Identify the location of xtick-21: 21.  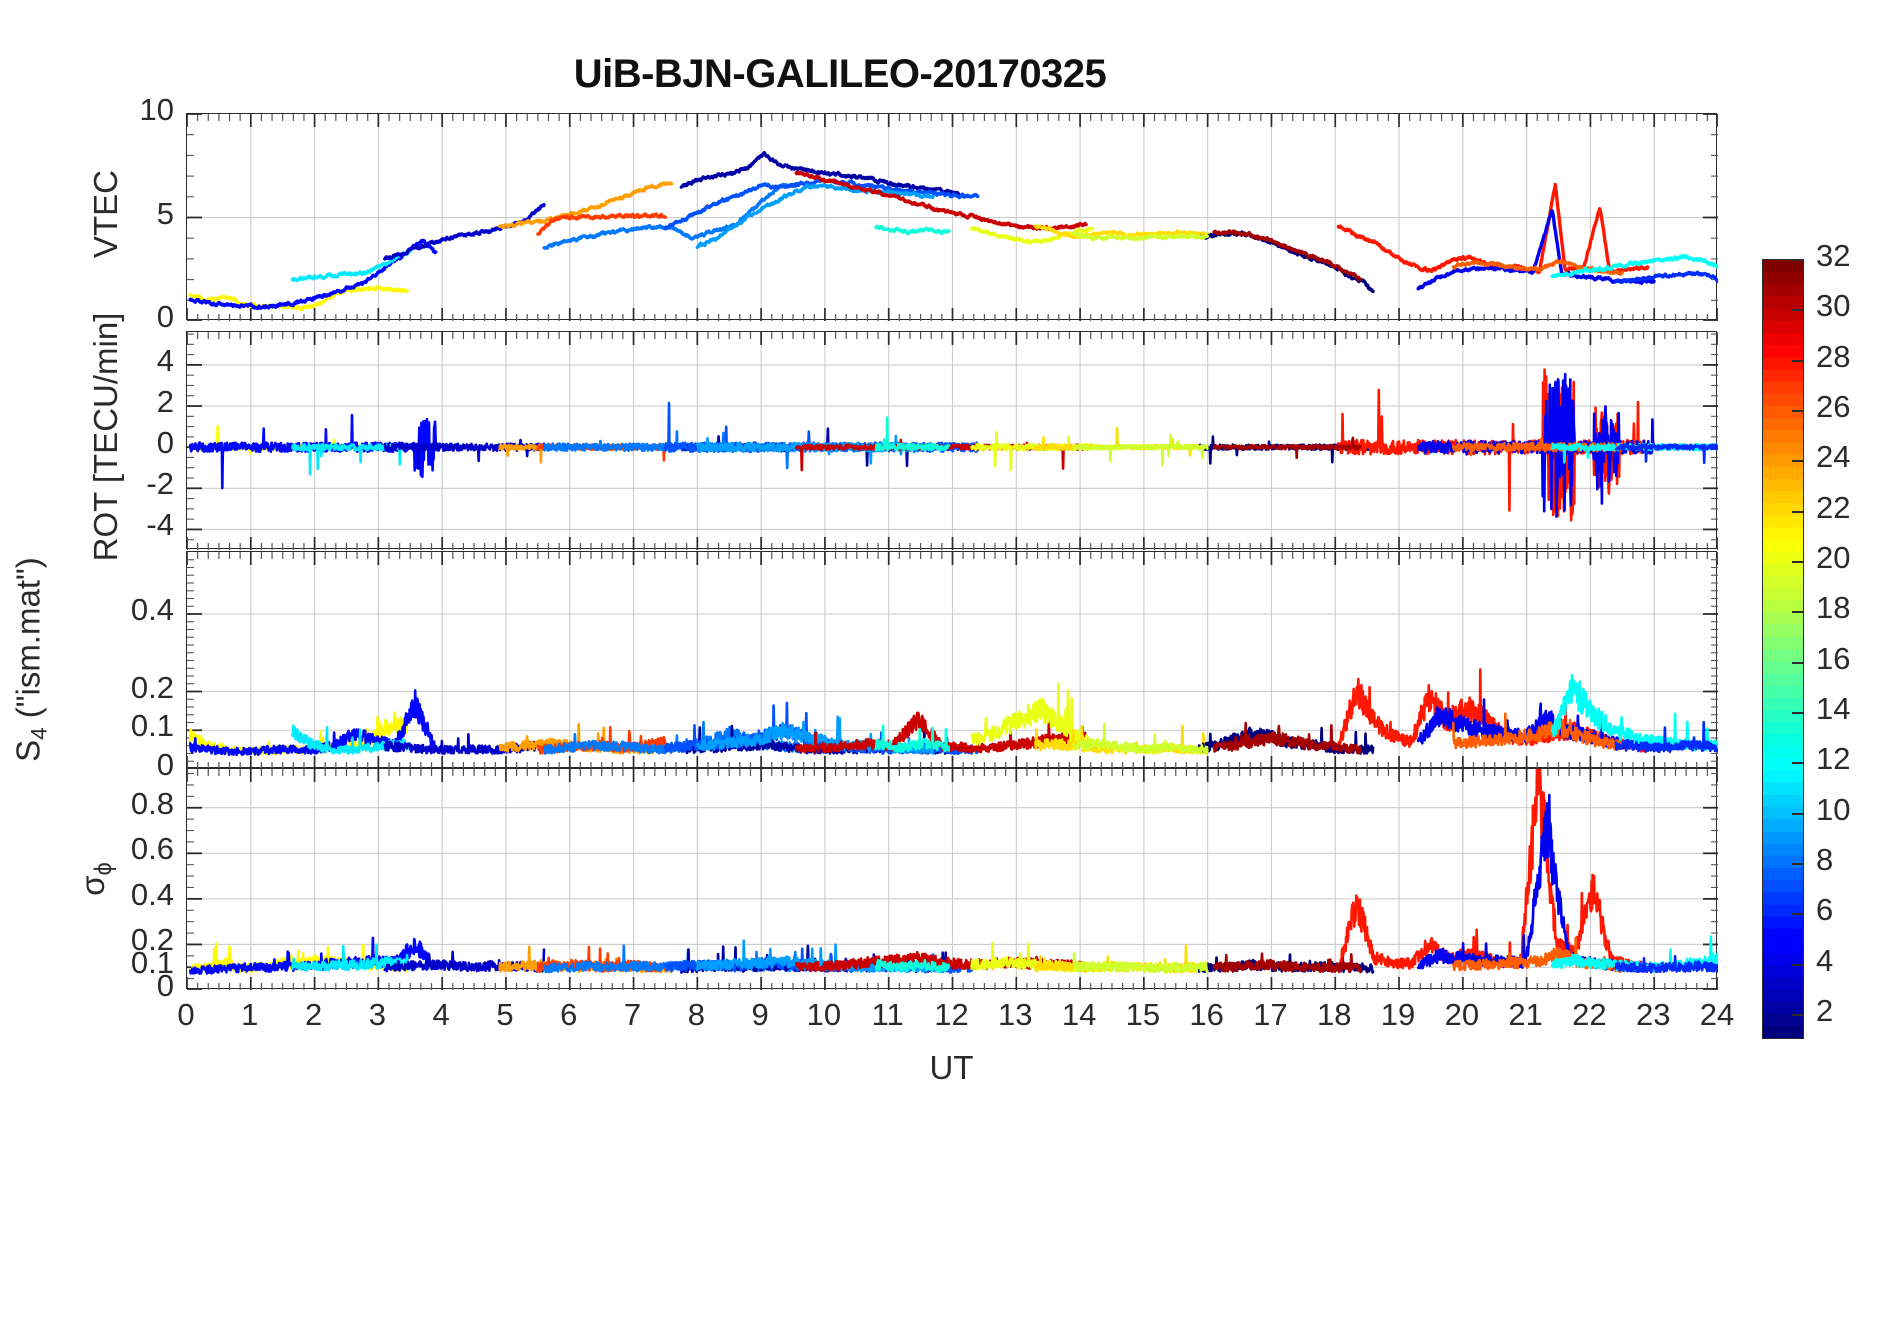
(1525, 1014).